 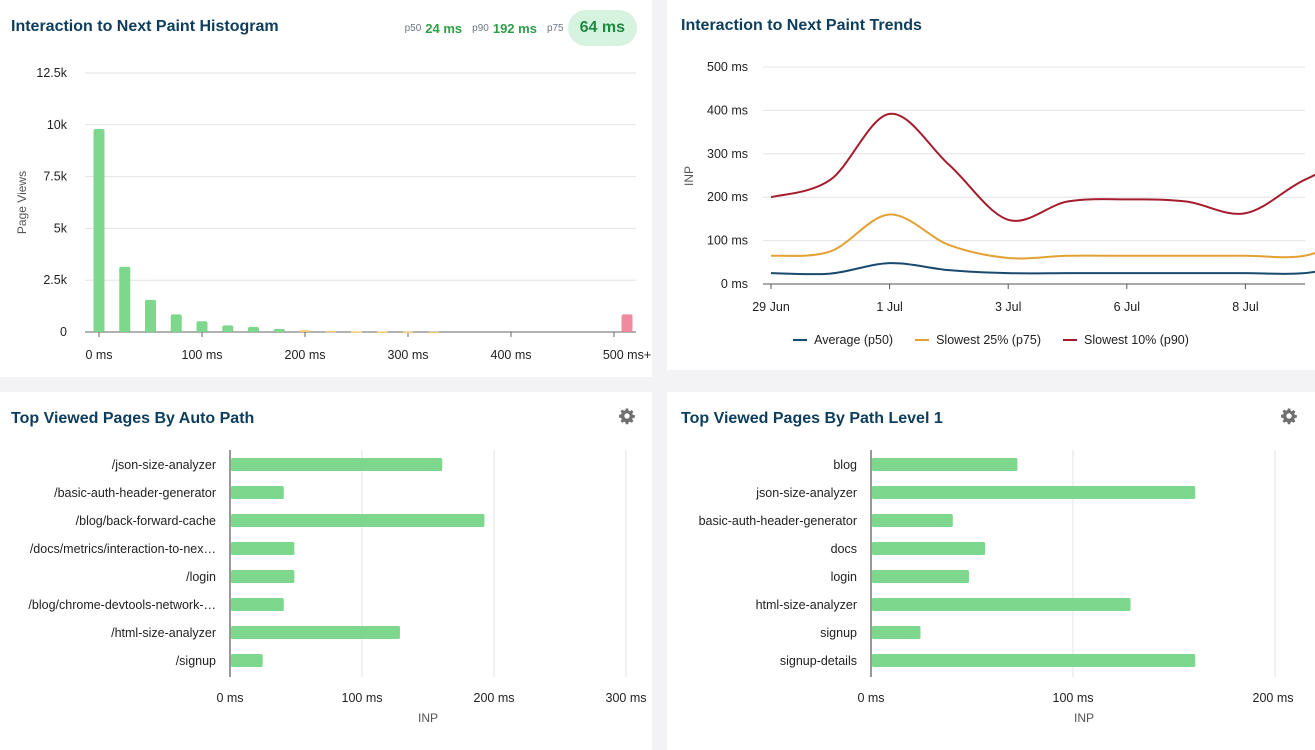 What do you see at coordinates (818, 661) in the screenshot?
I see `category-label: signup-details` at bounding box center [818, 661].